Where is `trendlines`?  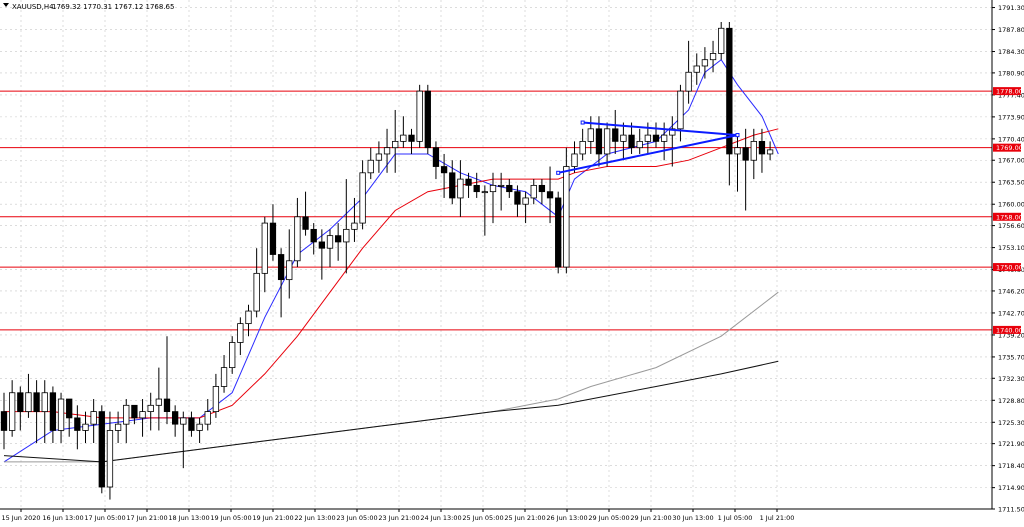 trendlines is located at coordinates (648, 147).